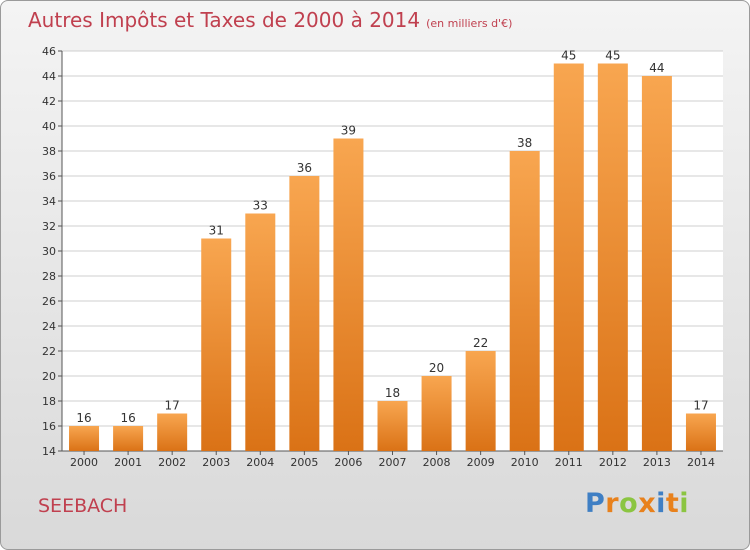  Describe the element at coordinates (216, 231) in the screenshot. I see `data-label-2003: 31` at that location.